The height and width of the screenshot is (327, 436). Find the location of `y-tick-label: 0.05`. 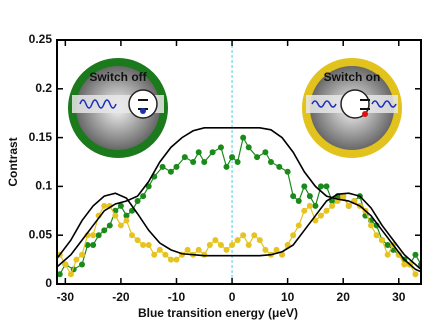

y-tick-label: 0.05 is located at coordinates (41, 234).